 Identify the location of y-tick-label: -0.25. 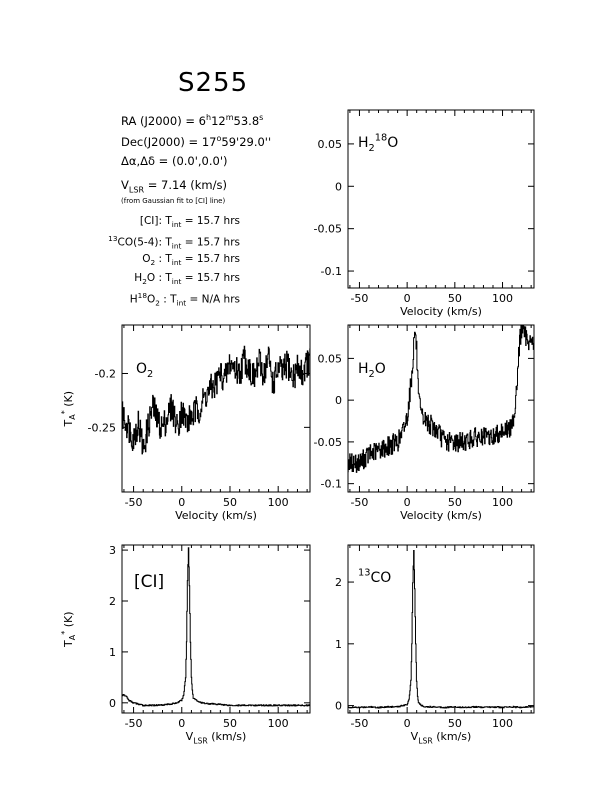
(102, 427).